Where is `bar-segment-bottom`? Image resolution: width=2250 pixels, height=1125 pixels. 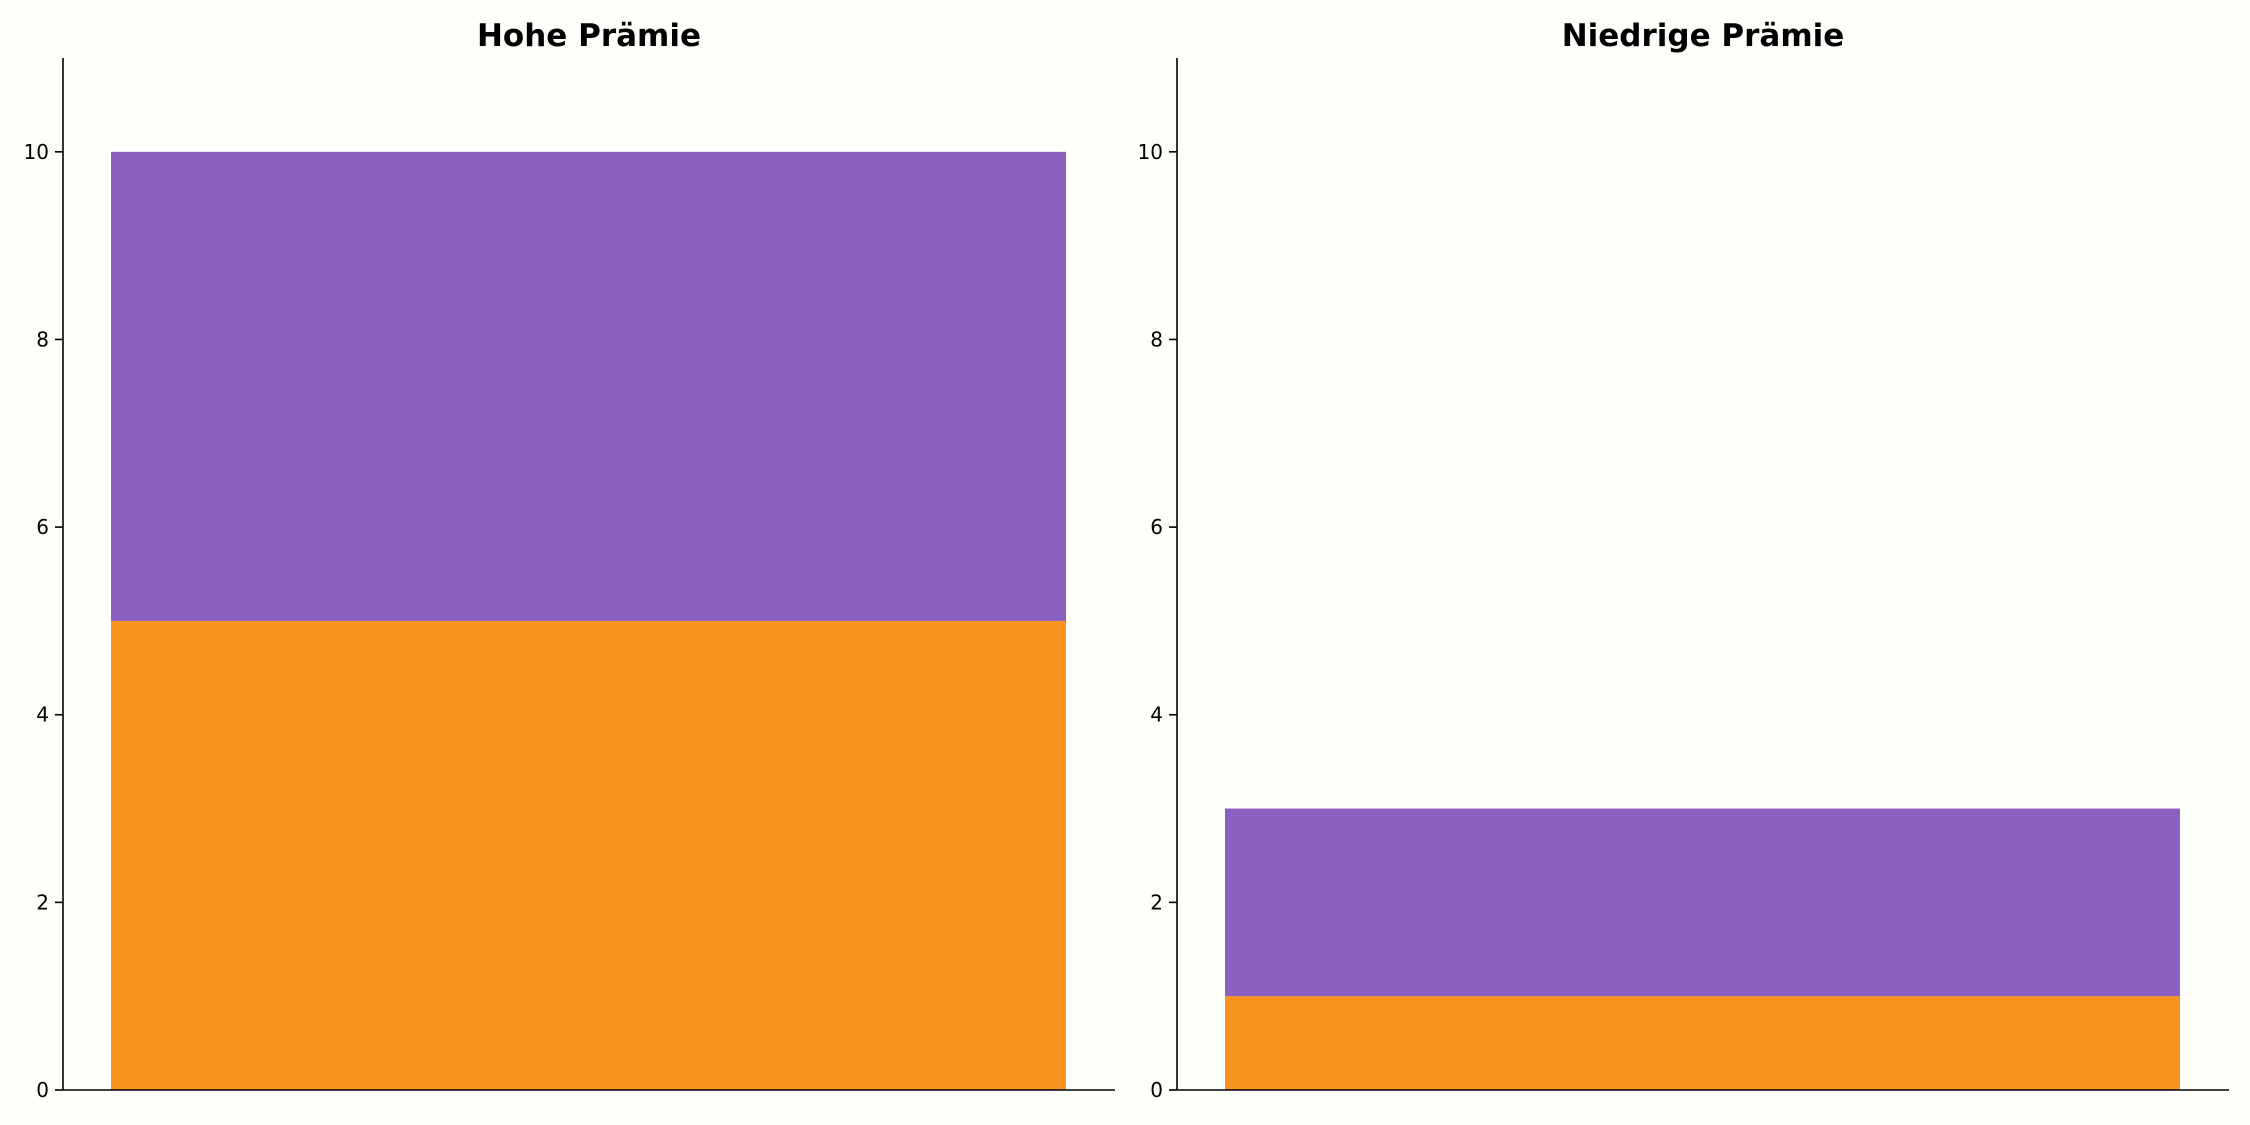 bar-segment-bottom is located at coordinates (1702, 1043).